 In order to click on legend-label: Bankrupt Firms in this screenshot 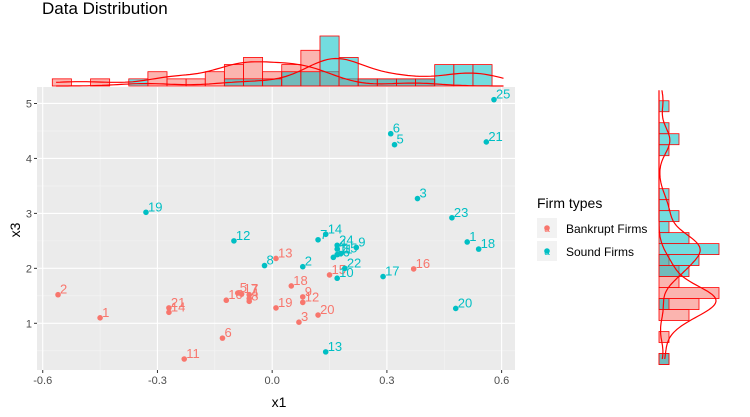, I will do `click(606, 229)`.